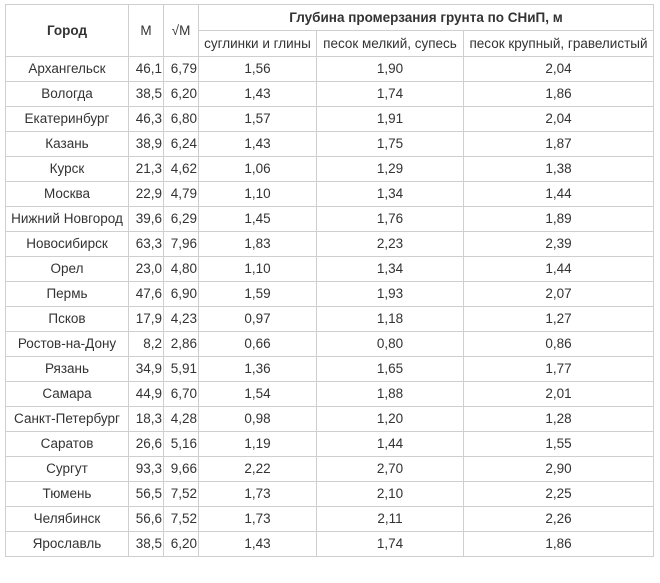 This screenshot has width=660, height=583. I want to click on cell-city: Сургут, so click(67, 469).